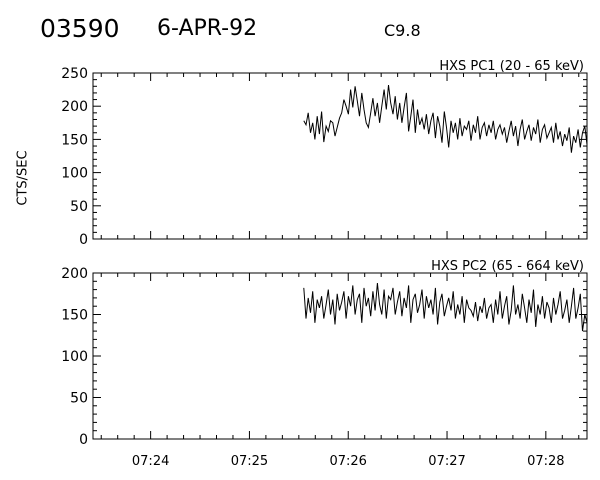  What do you see at coordinates (511, 66) in the screenshot?
I see `panel-title: HXS PC1 (20 - 65 keV)` at bounding box center [511, 66].